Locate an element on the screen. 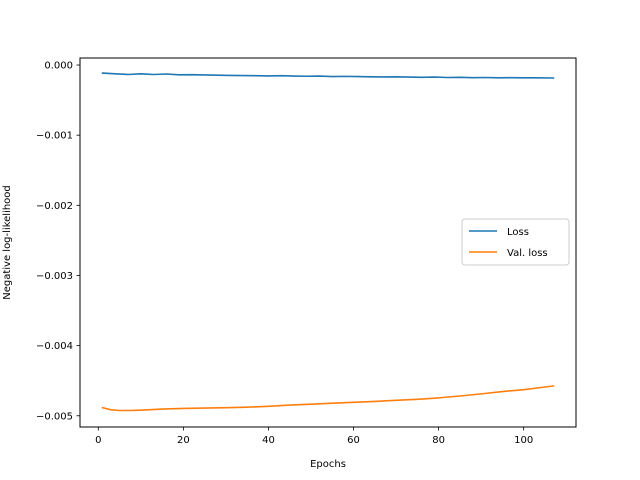  x-axis-label: Epochs is located at coordinates (328, 464).